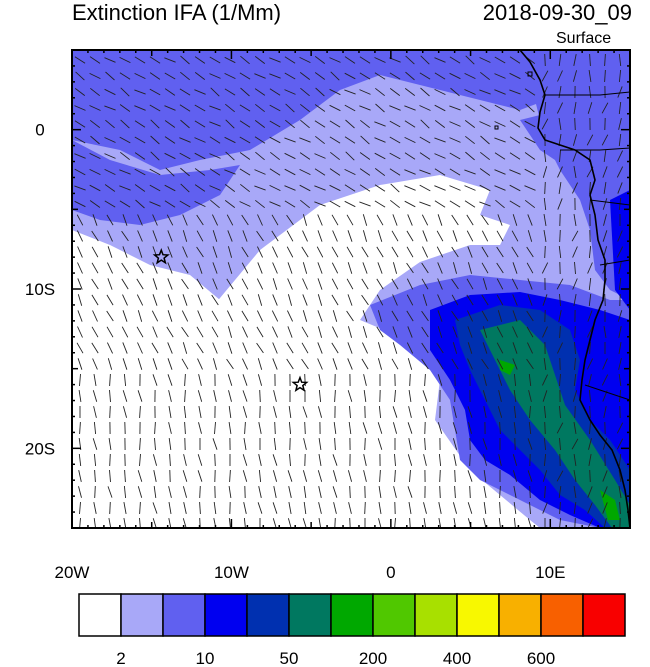  Describe the element at coordinates (352, 615) in the screenshot. I see `colorbar-swatch` at that location.